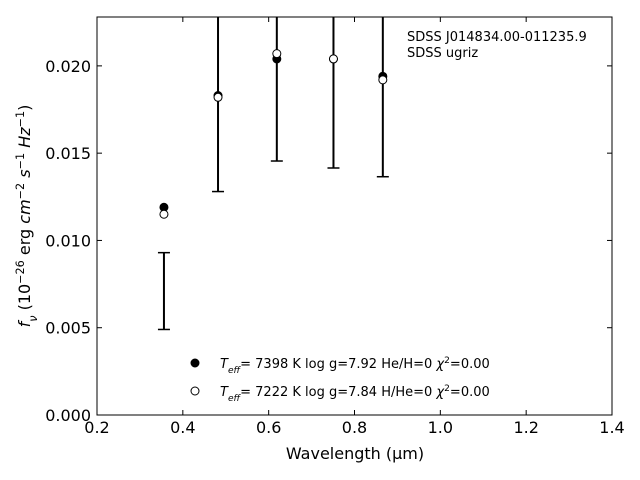 This screenshot has height=480, width=640. Describe the element at coordinates (355, 453) in the screenshot. I see `x-axis-label: Wavelength (μm)` at that location.